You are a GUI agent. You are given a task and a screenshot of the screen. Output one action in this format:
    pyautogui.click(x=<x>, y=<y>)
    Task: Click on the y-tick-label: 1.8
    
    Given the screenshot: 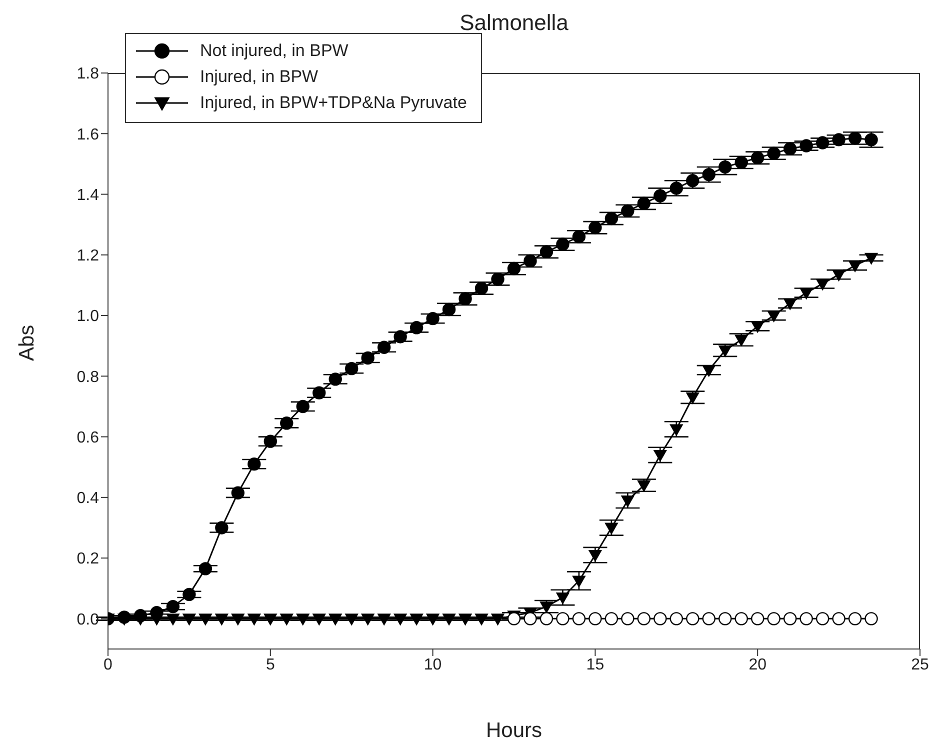 What is the action you would take?
    pyautogui.click(x=88, y=74)
    